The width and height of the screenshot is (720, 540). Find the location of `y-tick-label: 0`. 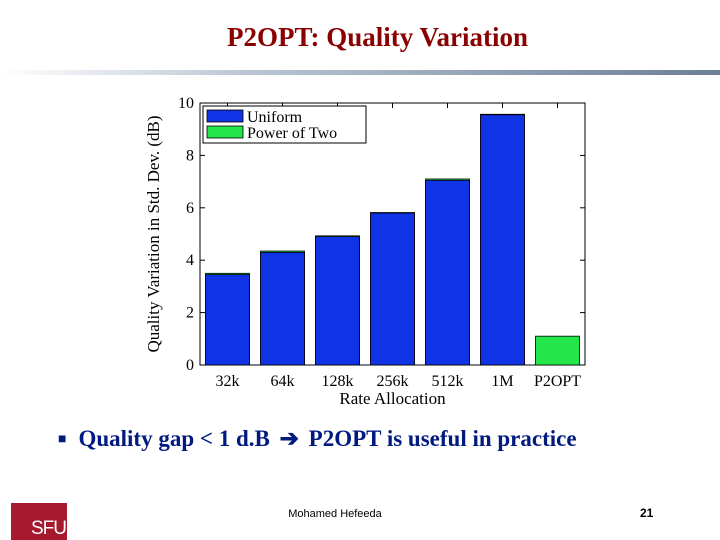

y-tick-label: 0 is located at coordinates (190, 365).